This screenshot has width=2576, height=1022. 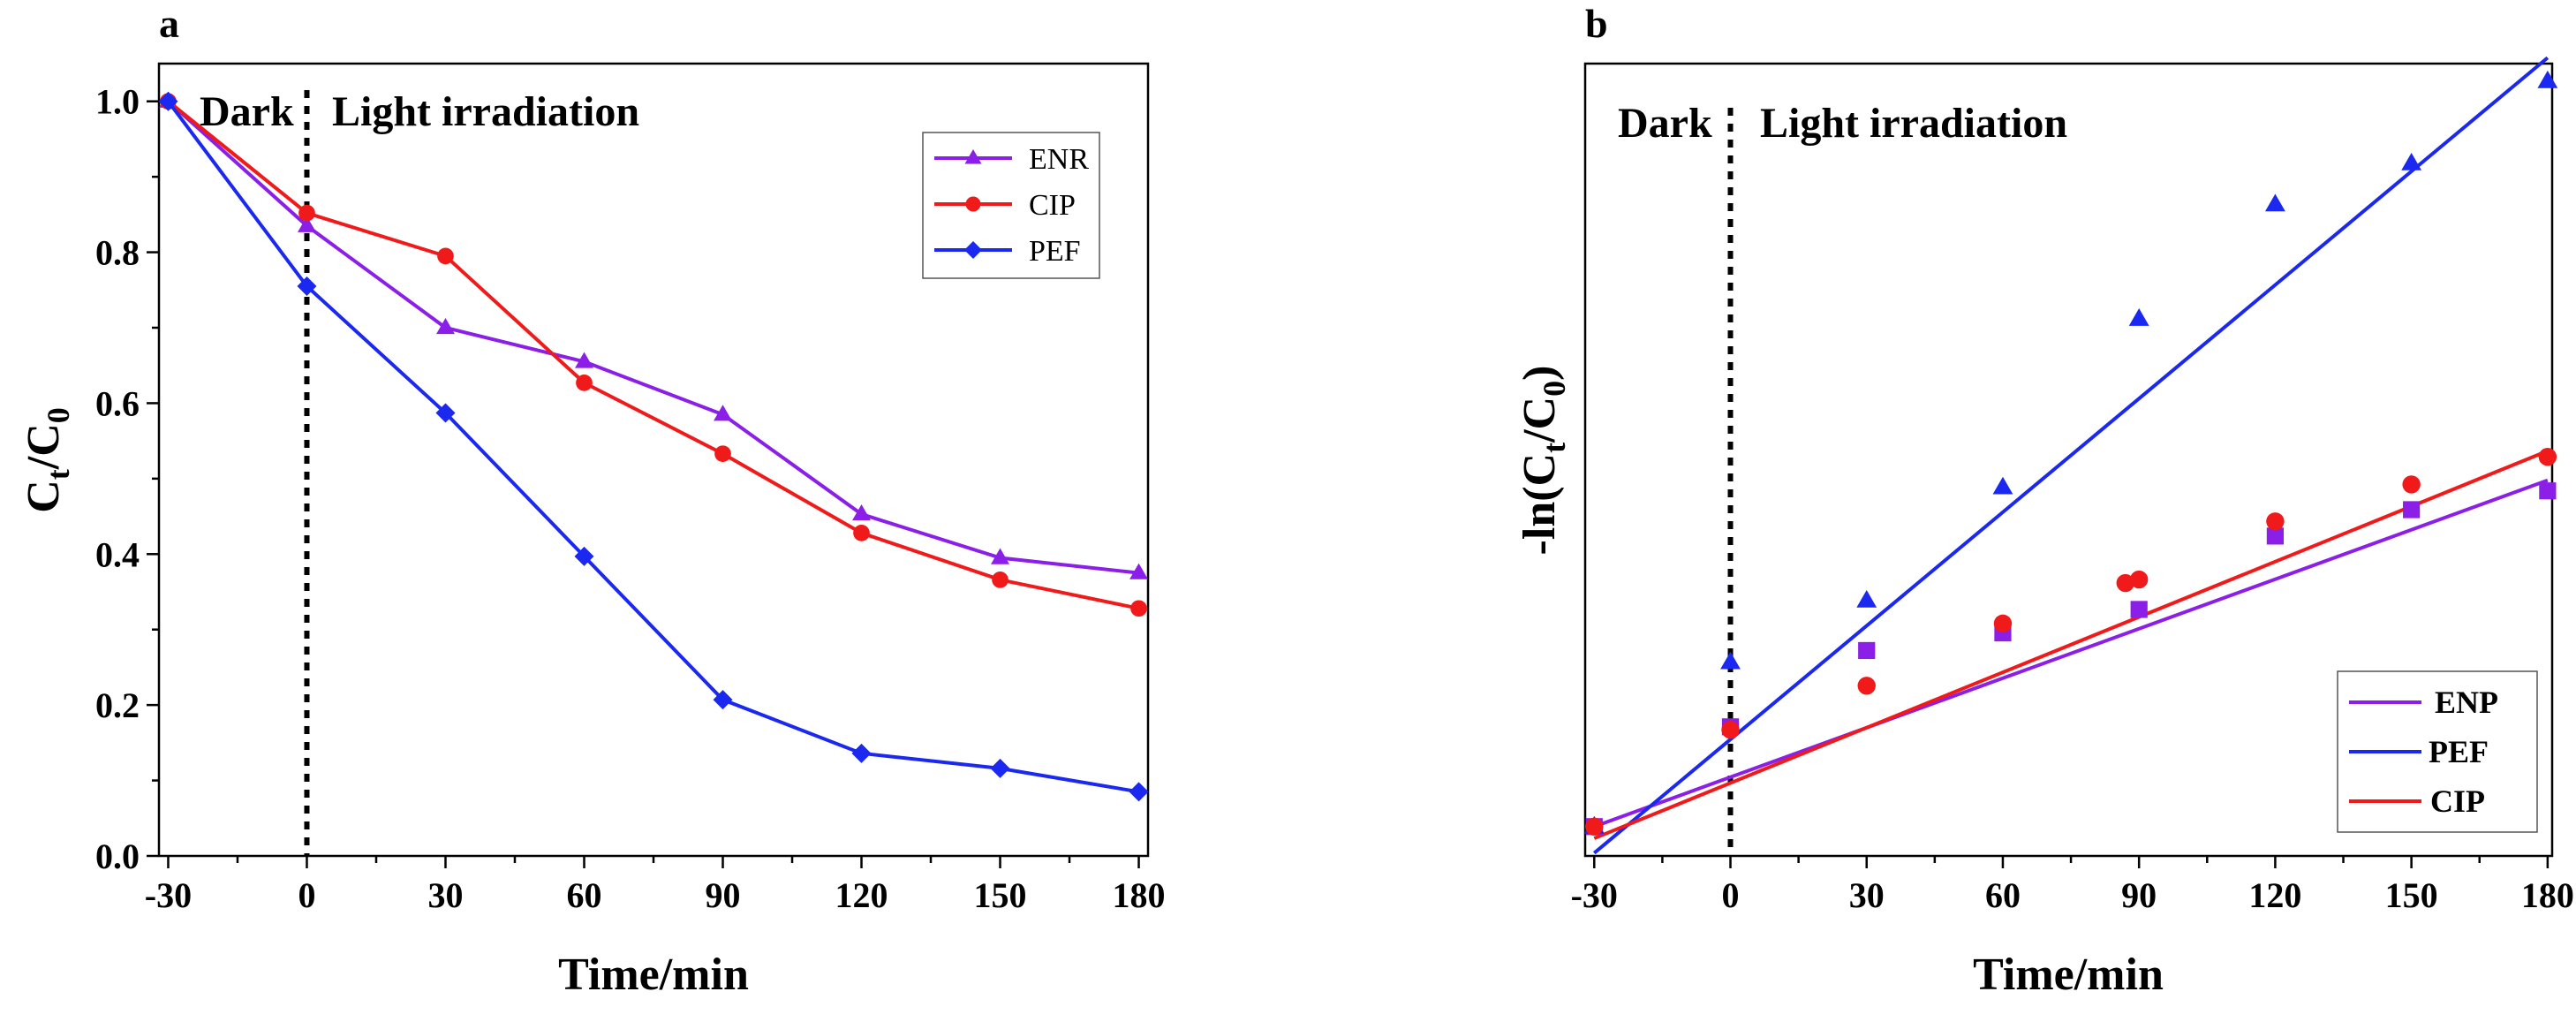 I want to click on panel-a-y-ticks: 0.0 0.2 0.4 0.6 0.8 1.0, so click(x=127, y=479).